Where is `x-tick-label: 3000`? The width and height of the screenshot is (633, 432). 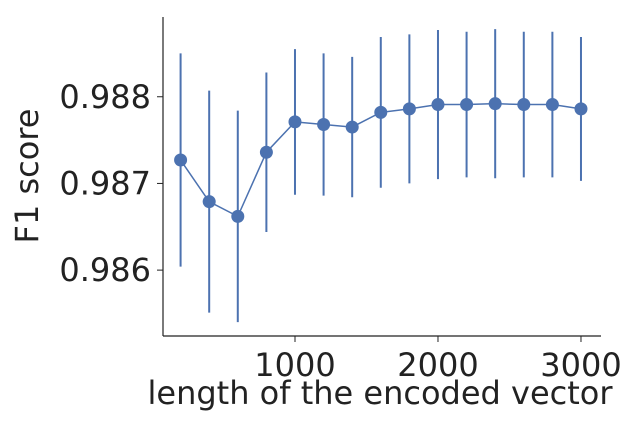 x-tick-label: 3000 is located at coordinates (580, 365).